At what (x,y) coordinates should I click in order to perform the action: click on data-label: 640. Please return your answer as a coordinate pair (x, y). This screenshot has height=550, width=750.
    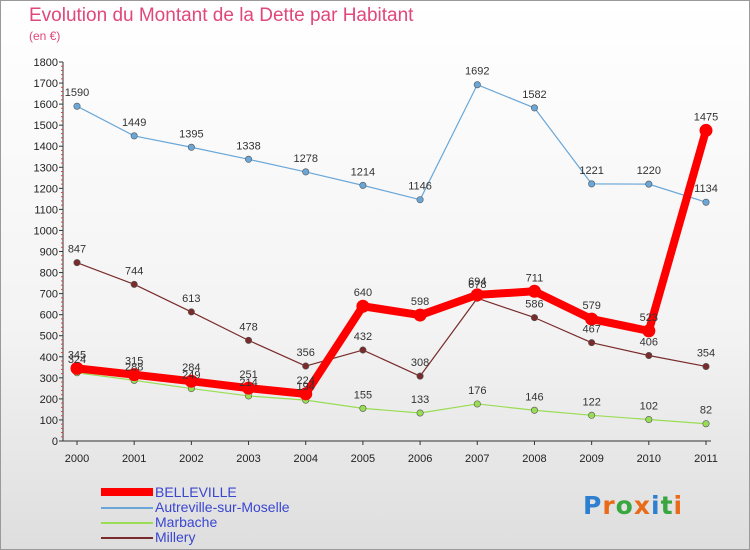
    Looking at the image, I should click on (363, 293).